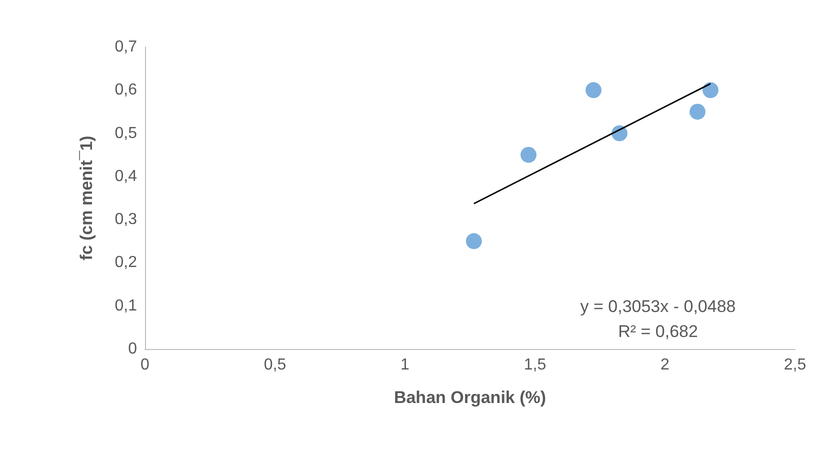 This screenshot has height=470, width=834. Describe the element at coordinates (795, 365) in the screenshot. I see `x-tick-label: 2,5` at that location.